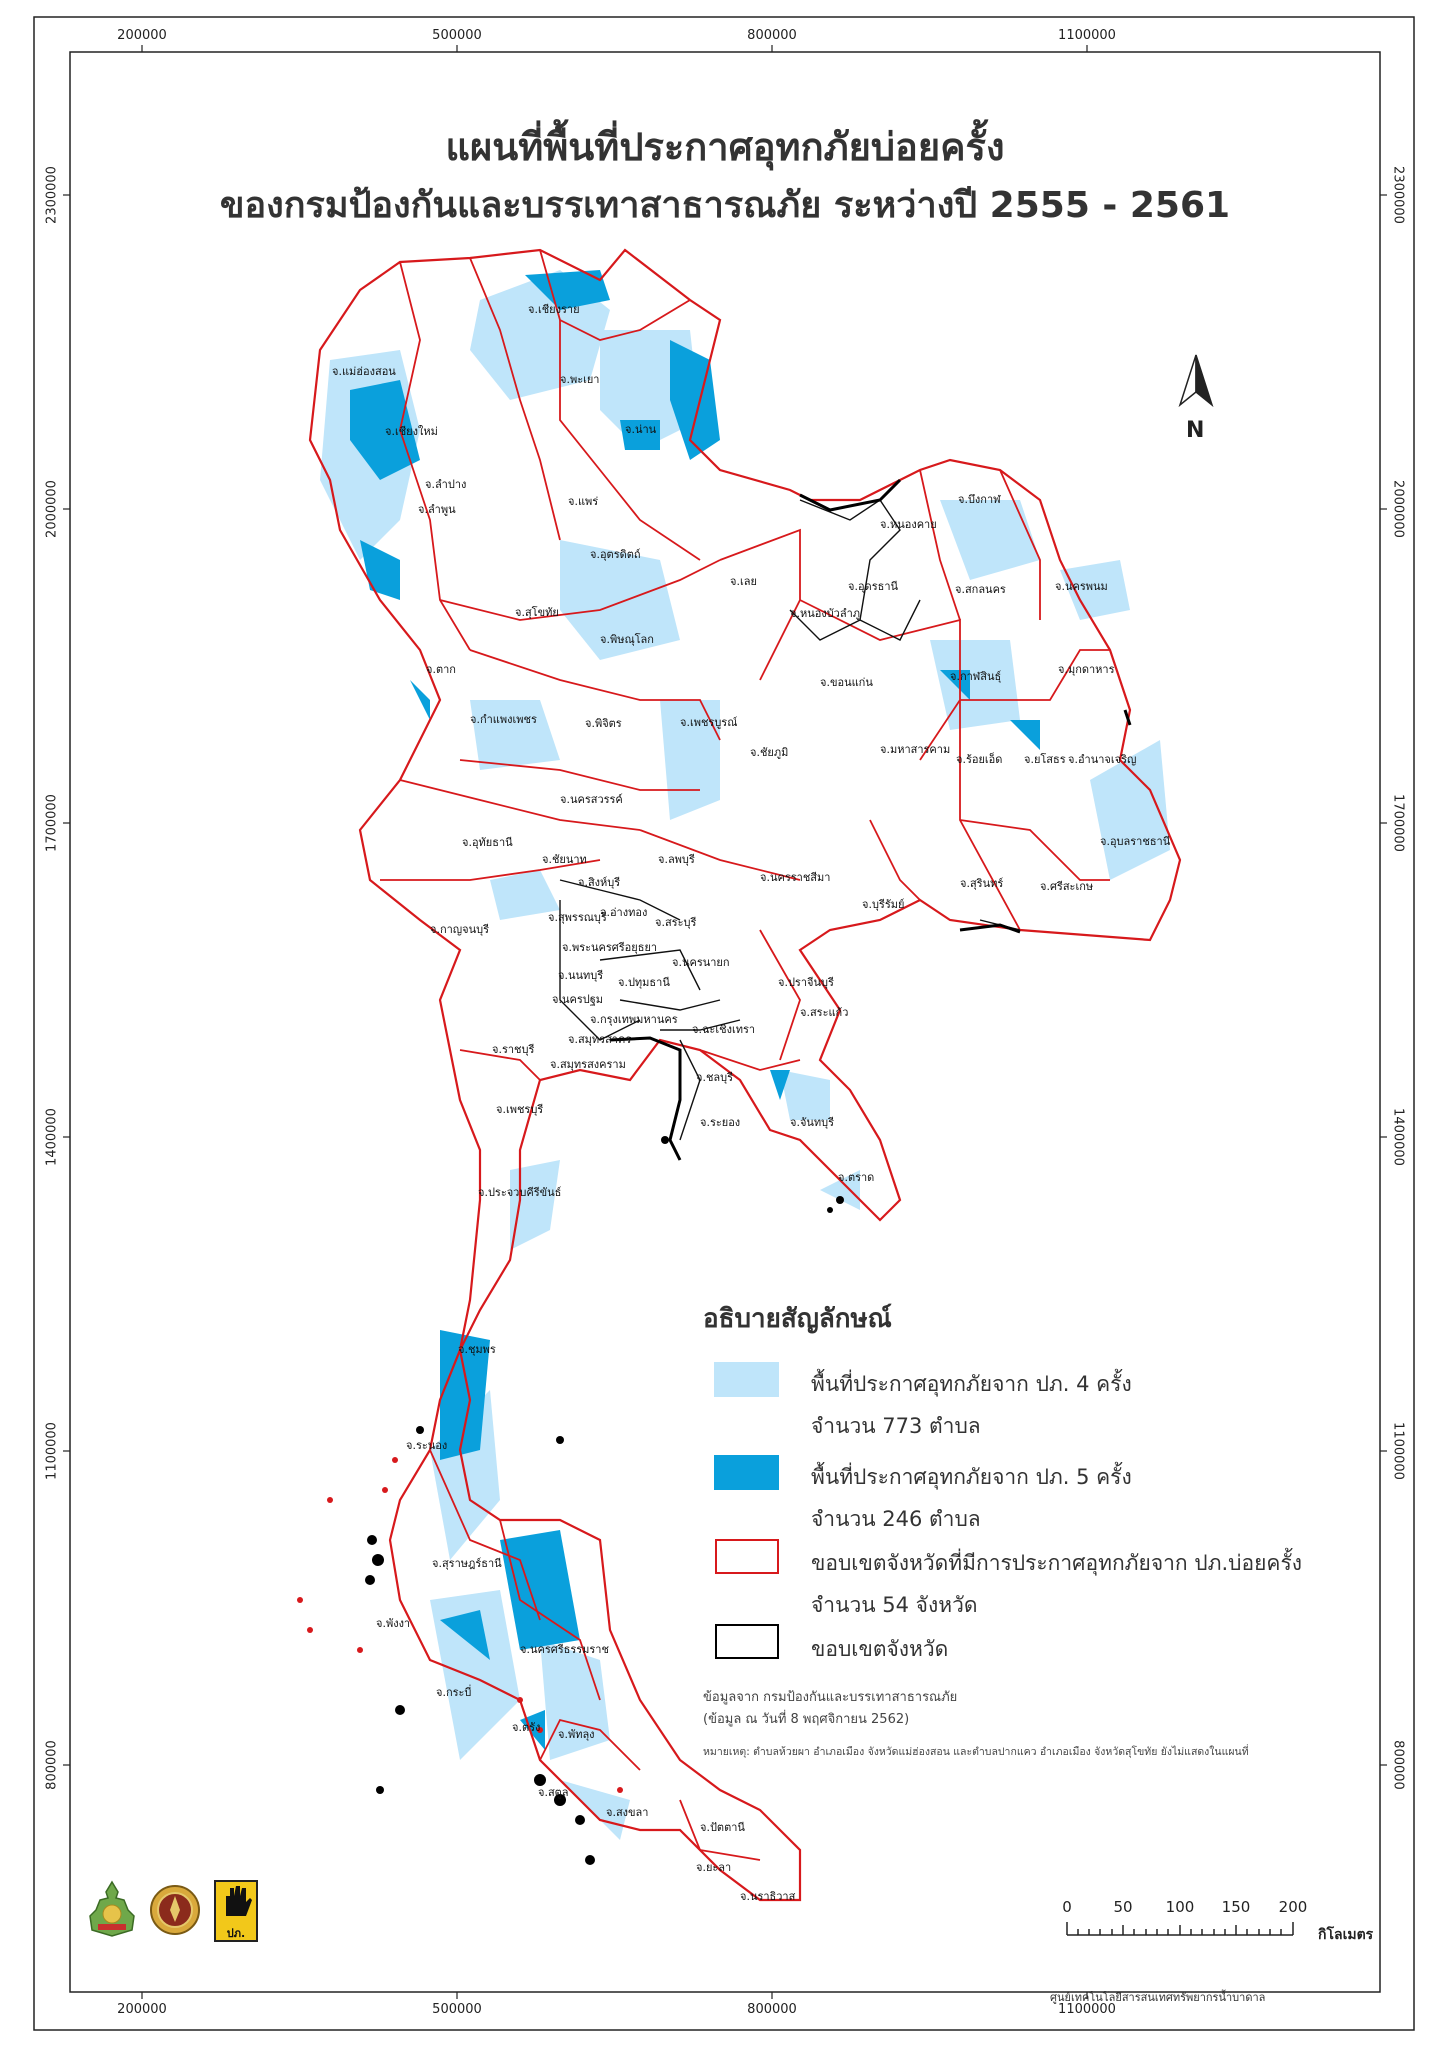 This screenshot has height=2048, width=1447. I want to click on province-label: จ.บุรีรัมย์, so click(883, 904).